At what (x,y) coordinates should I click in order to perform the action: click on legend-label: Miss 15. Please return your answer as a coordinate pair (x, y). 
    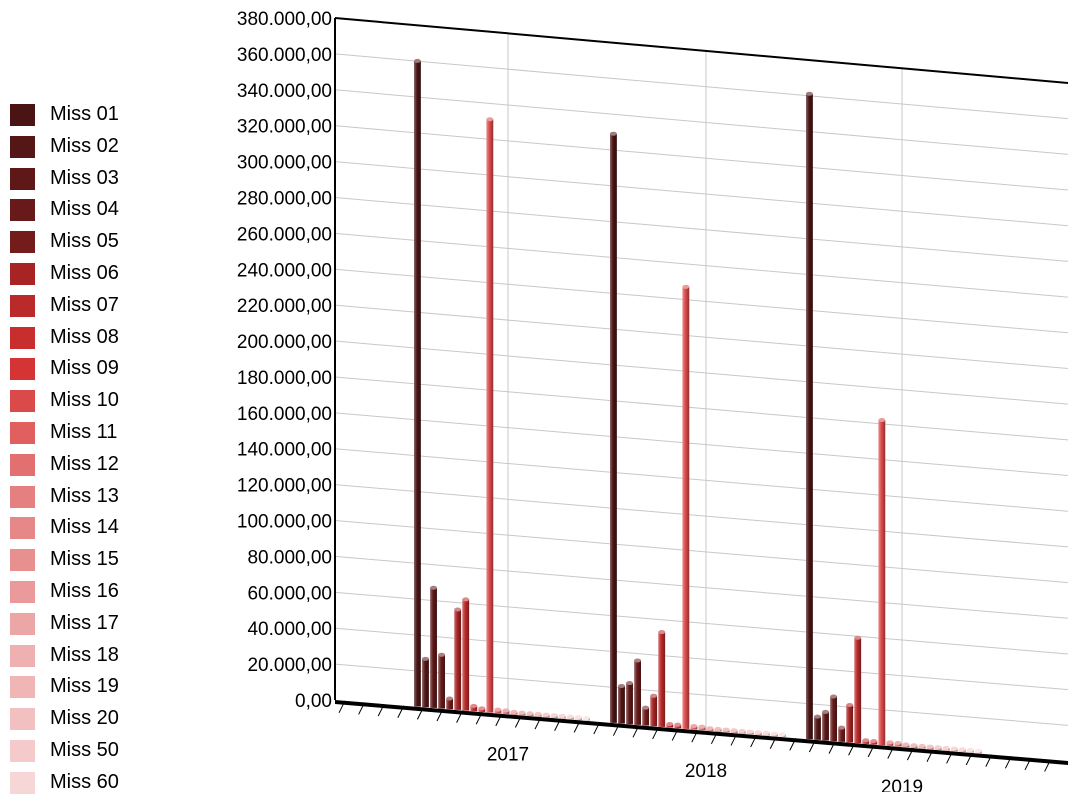
    Looking at the image, I should click on (84, 559).